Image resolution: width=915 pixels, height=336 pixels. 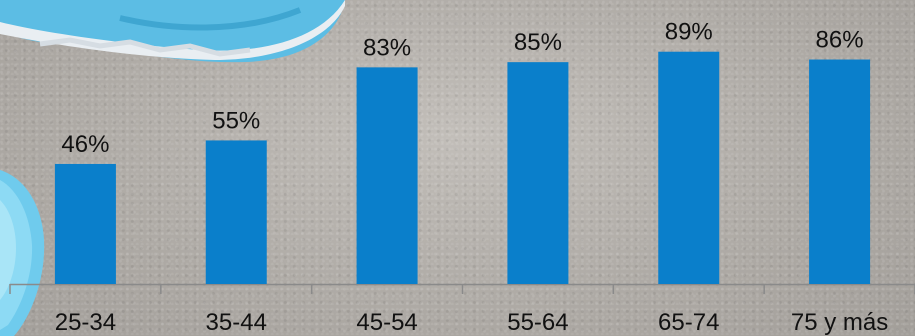 What do you see at coordinates (386, 322) in the screenshot?
I see `category-label: 45-54` at bounding box center [386, 322].